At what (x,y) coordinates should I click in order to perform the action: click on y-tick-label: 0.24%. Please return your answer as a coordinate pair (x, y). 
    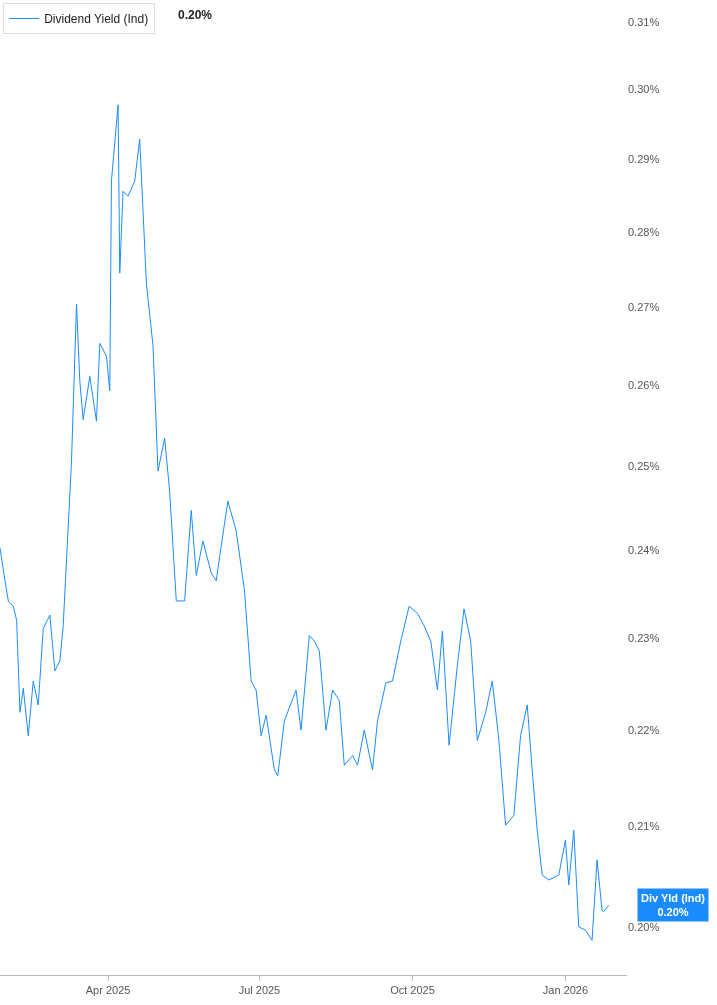
    Looking at the image, I should click on (644, 550).